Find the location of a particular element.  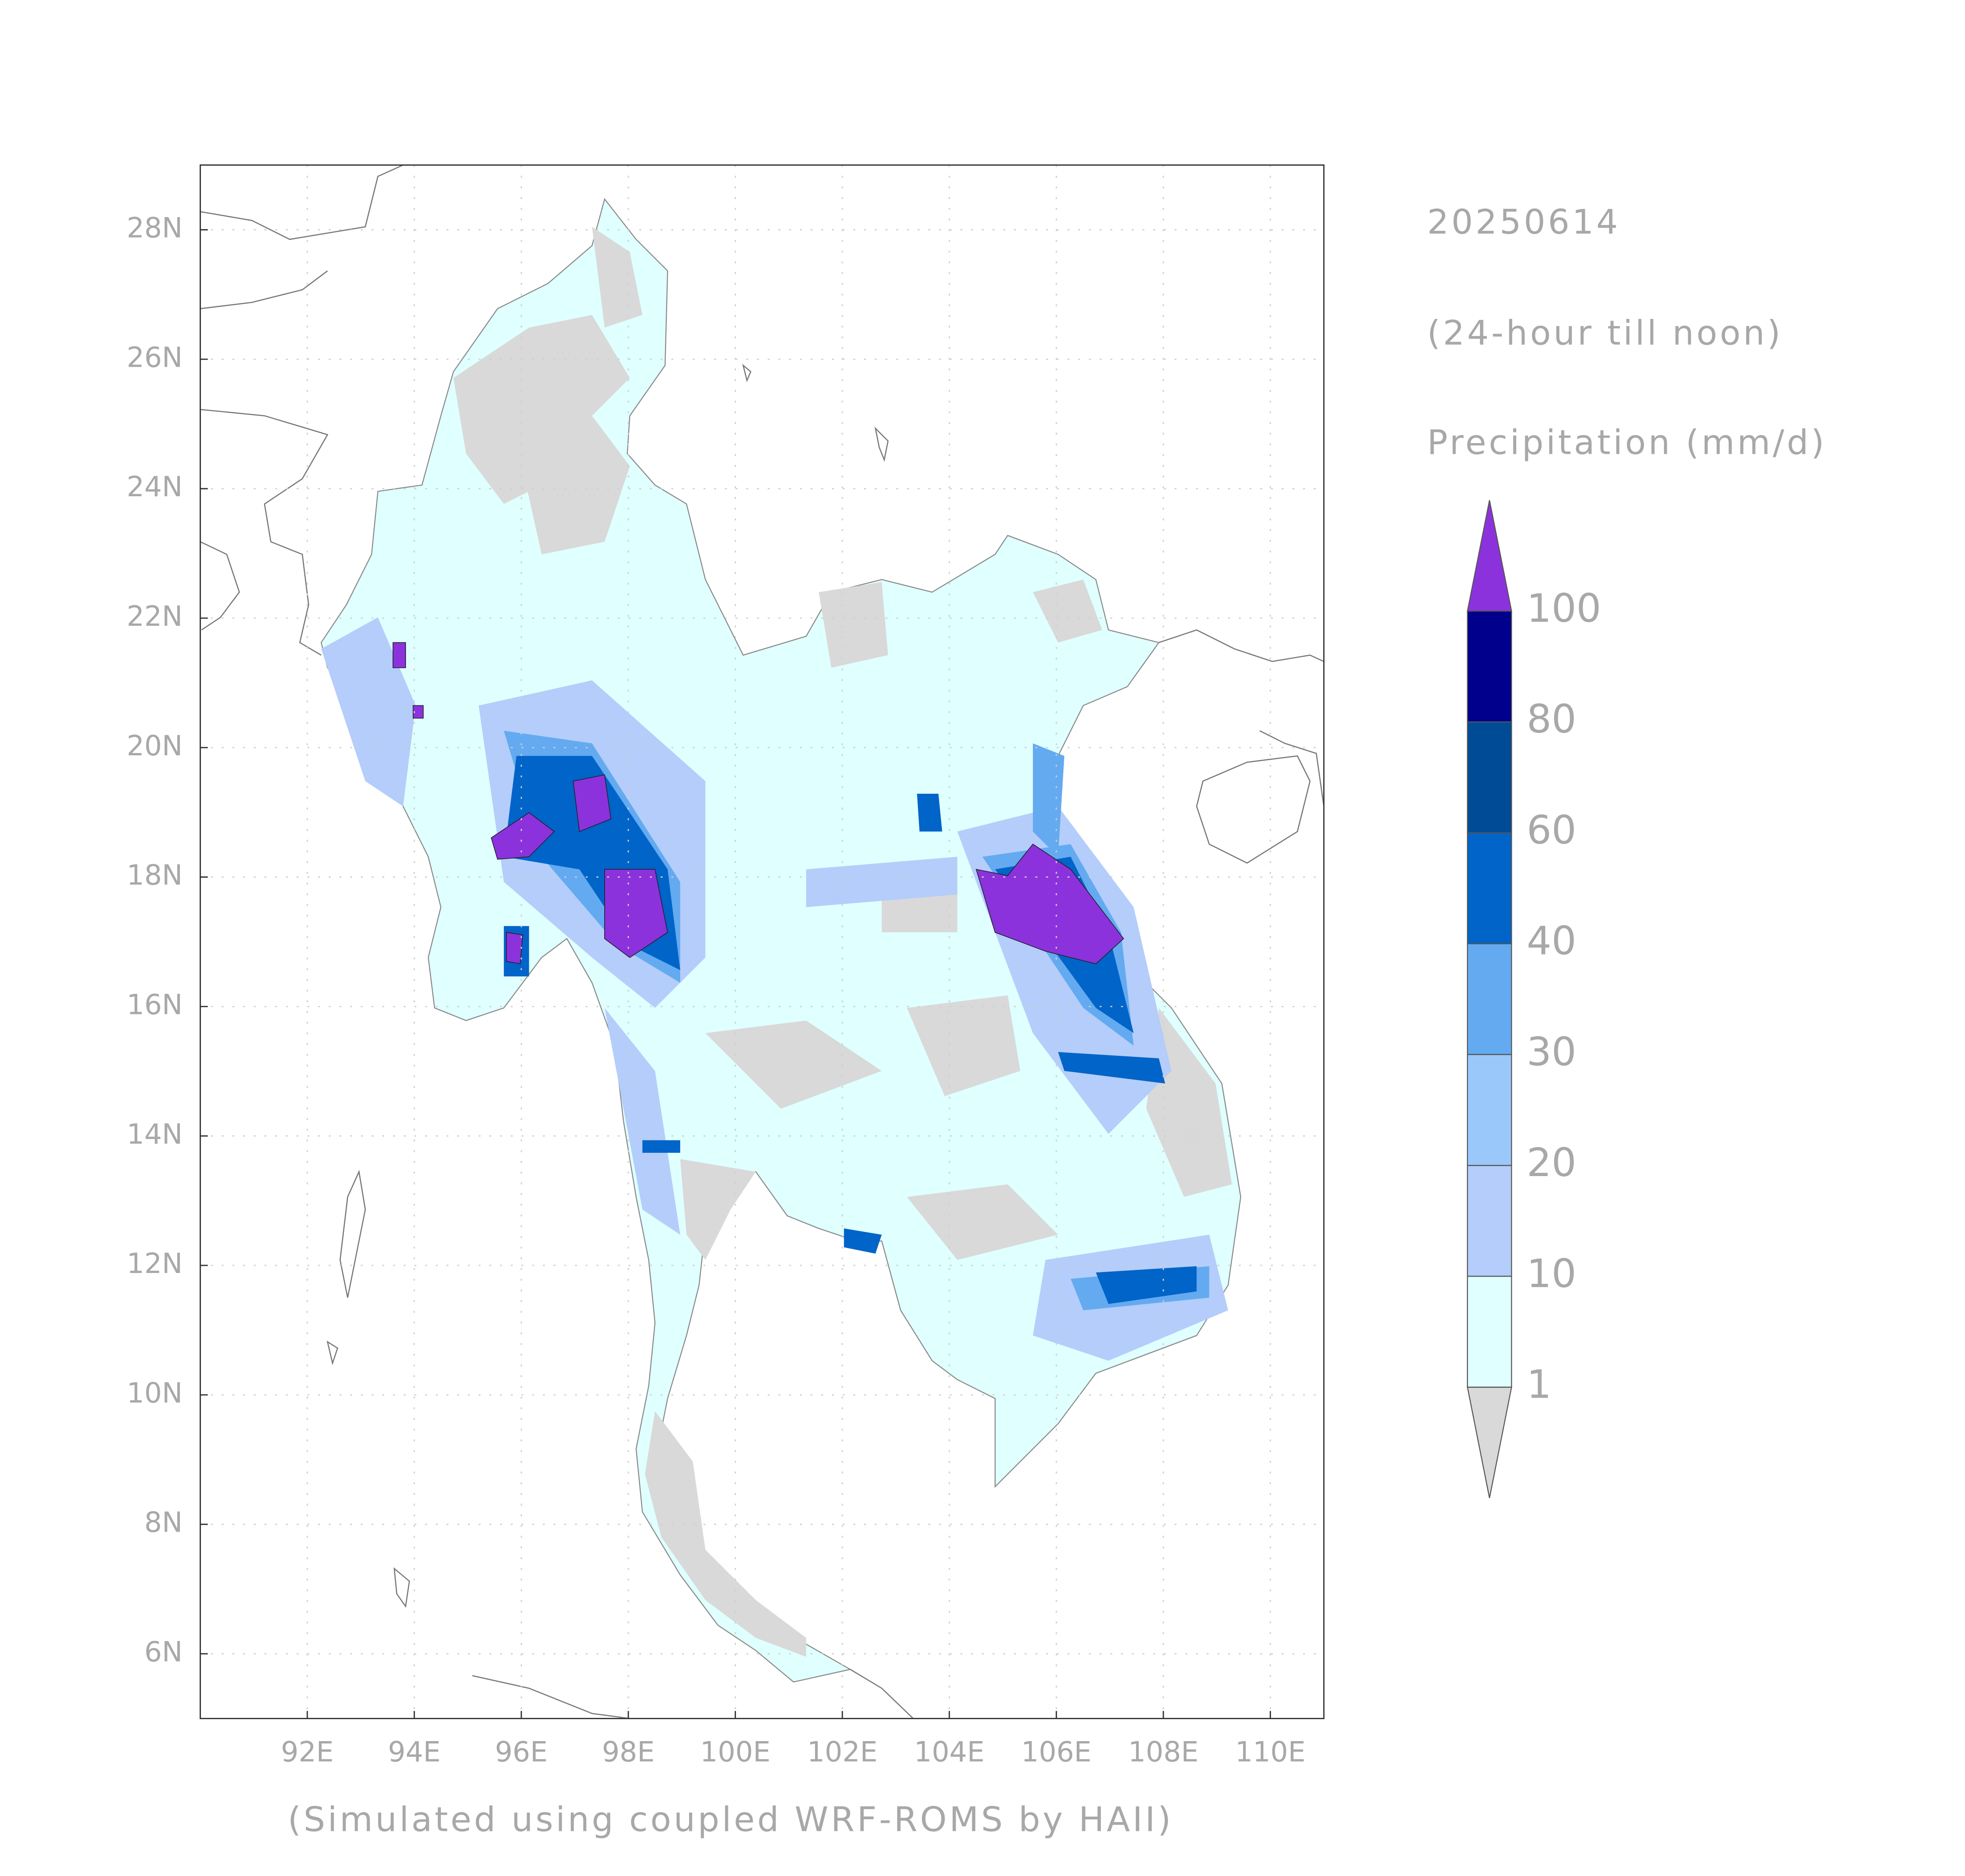

colorbar-label: 100 is located at coordinates (1563, 608).